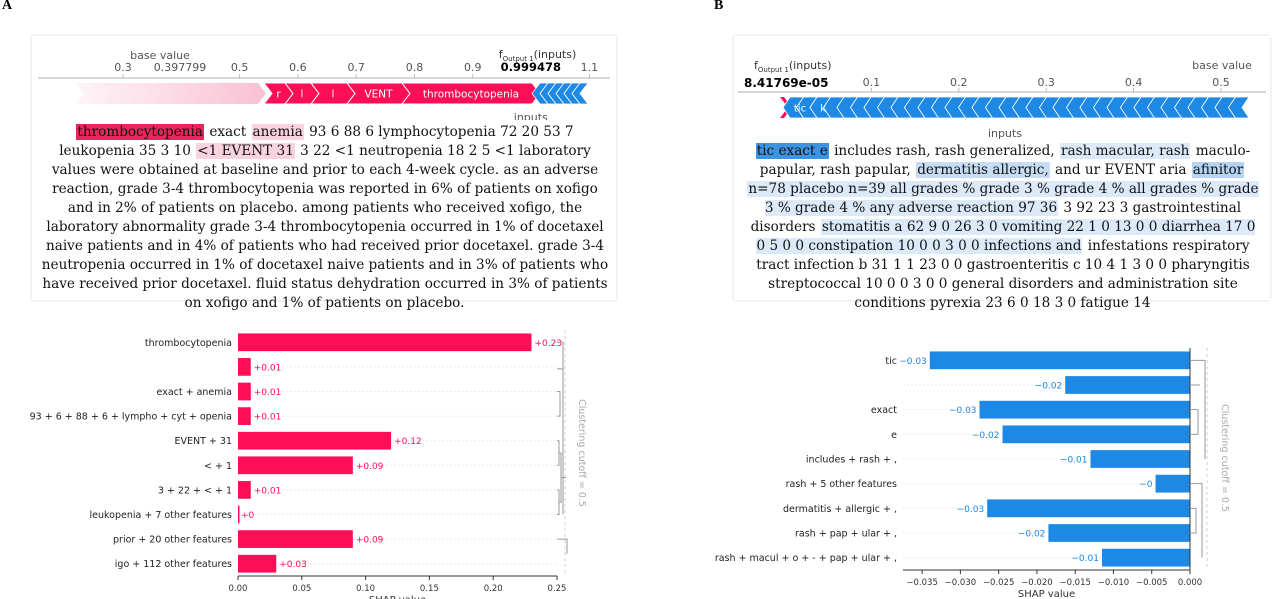 The height and width of the screenshot is (599, 1280). I want to click on text-b-token: tic exact e, so click(792, 151).